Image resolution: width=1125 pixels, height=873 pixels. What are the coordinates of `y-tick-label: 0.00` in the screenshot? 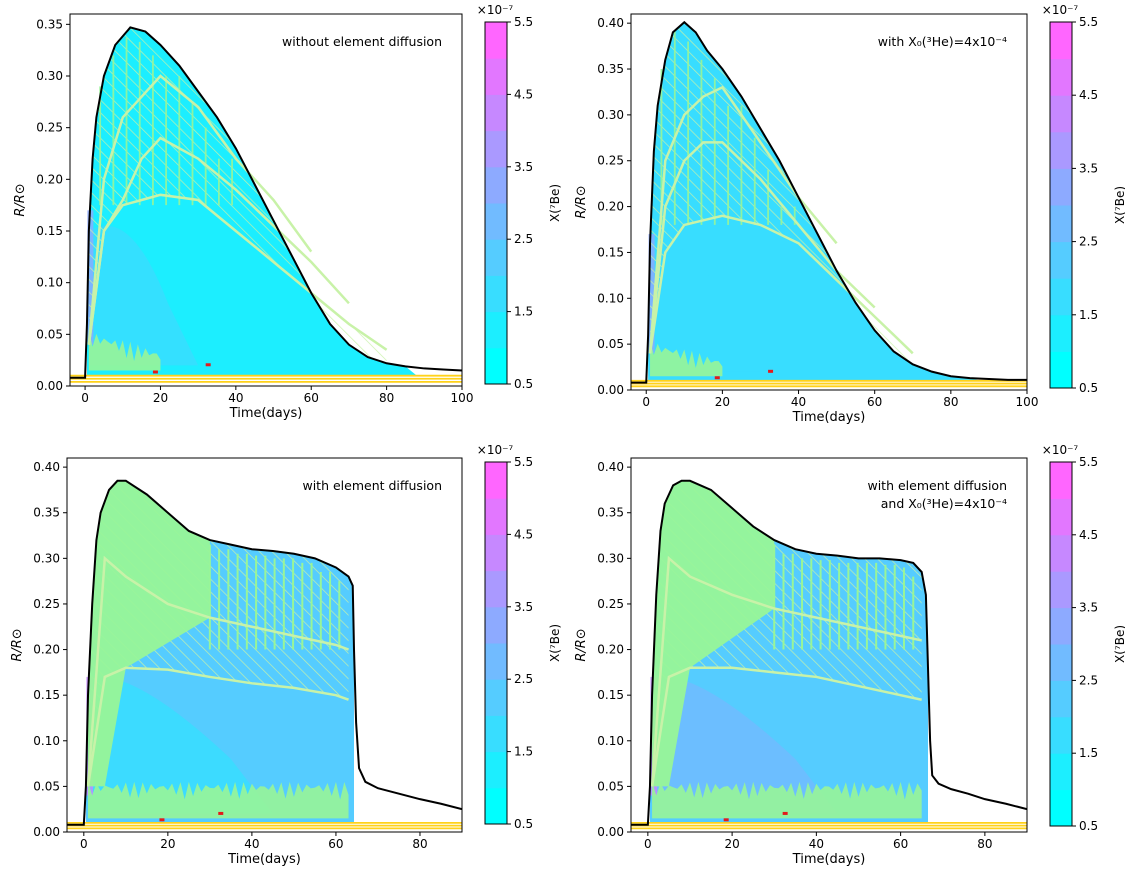 It's located at (49, 386).